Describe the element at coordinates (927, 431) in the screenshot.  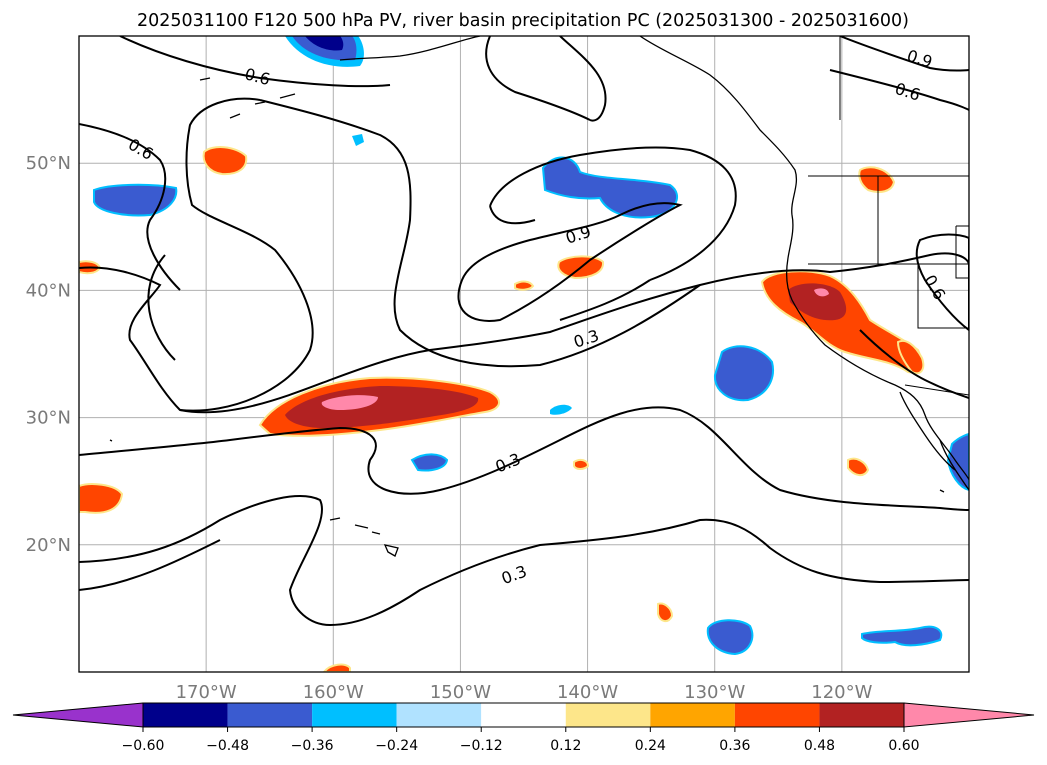
I see `coastline-baja` at that location.